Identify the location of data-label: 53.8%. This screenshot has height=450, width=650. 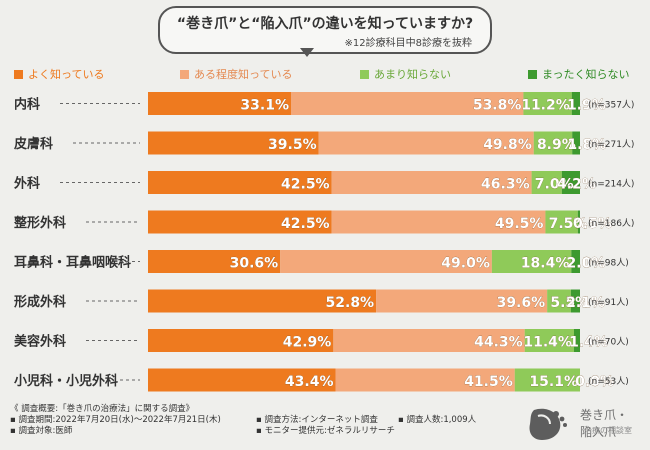
(497, 106).